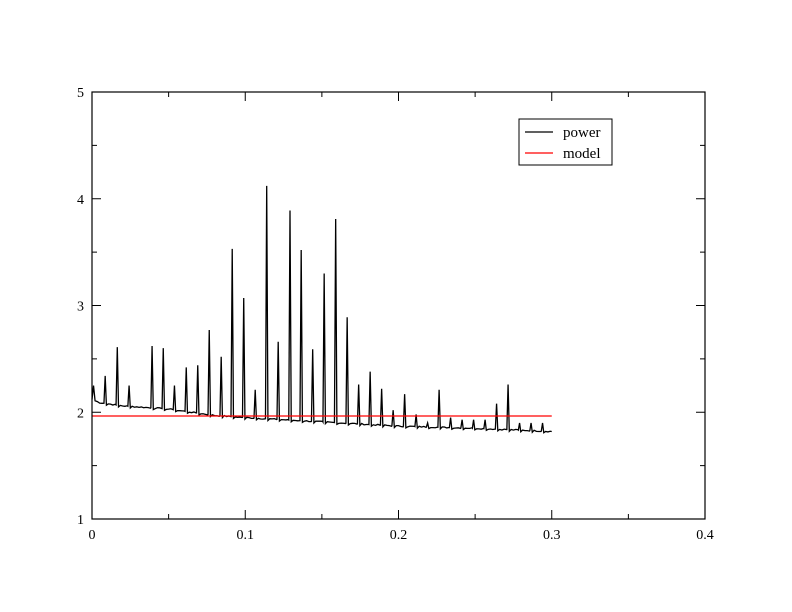 The height and width of the screenshot is (612, 792). What do you see at coordinates (582, 154) in the screenshot?
I see `legend-label-model: model` at bounding box center [582, 154].